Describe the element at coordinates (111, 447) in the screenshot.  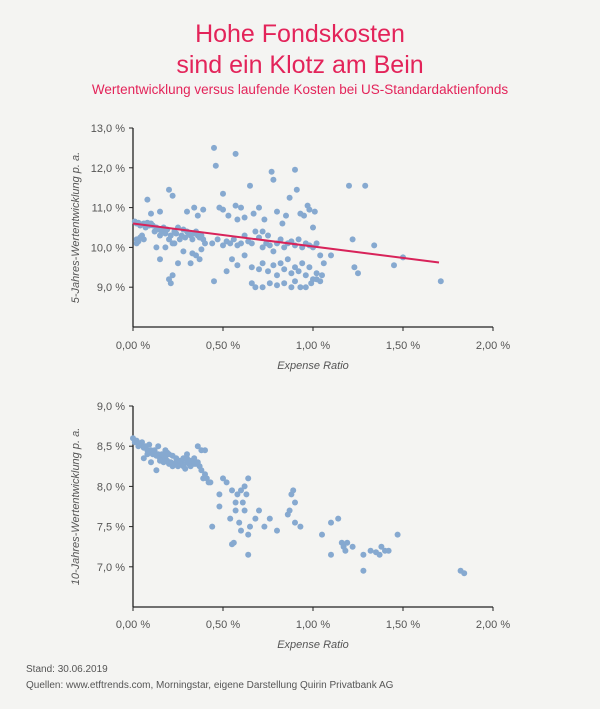
I see `y-tick-label: 8,5 %` at that location.